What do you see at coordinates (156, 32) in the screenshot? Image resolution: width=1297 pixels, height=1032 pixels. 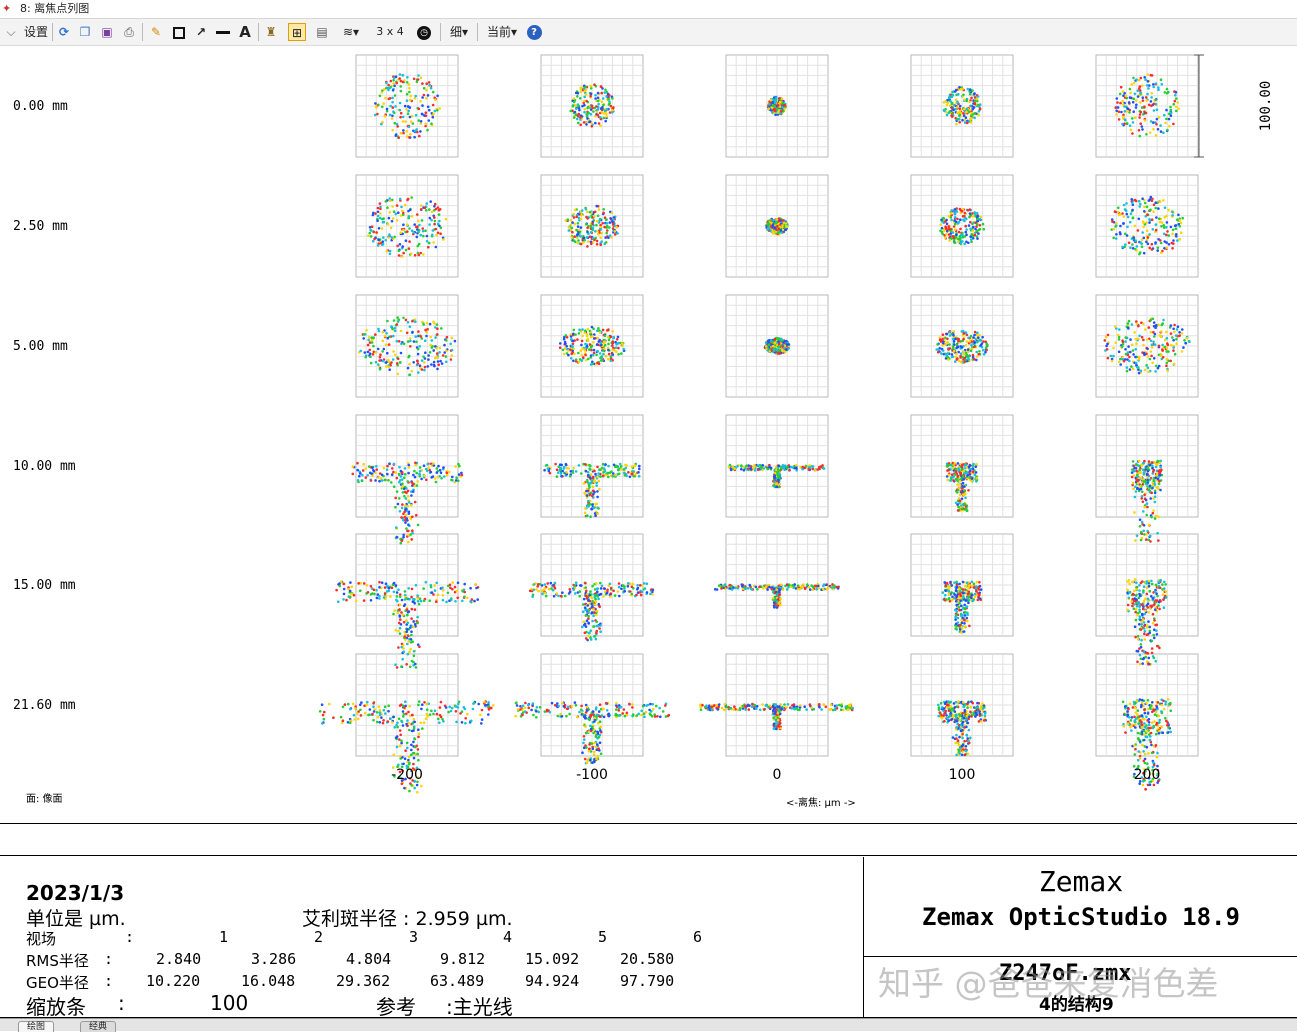 I see `pencil-icon: ✎` at bounding box center [156, 32].